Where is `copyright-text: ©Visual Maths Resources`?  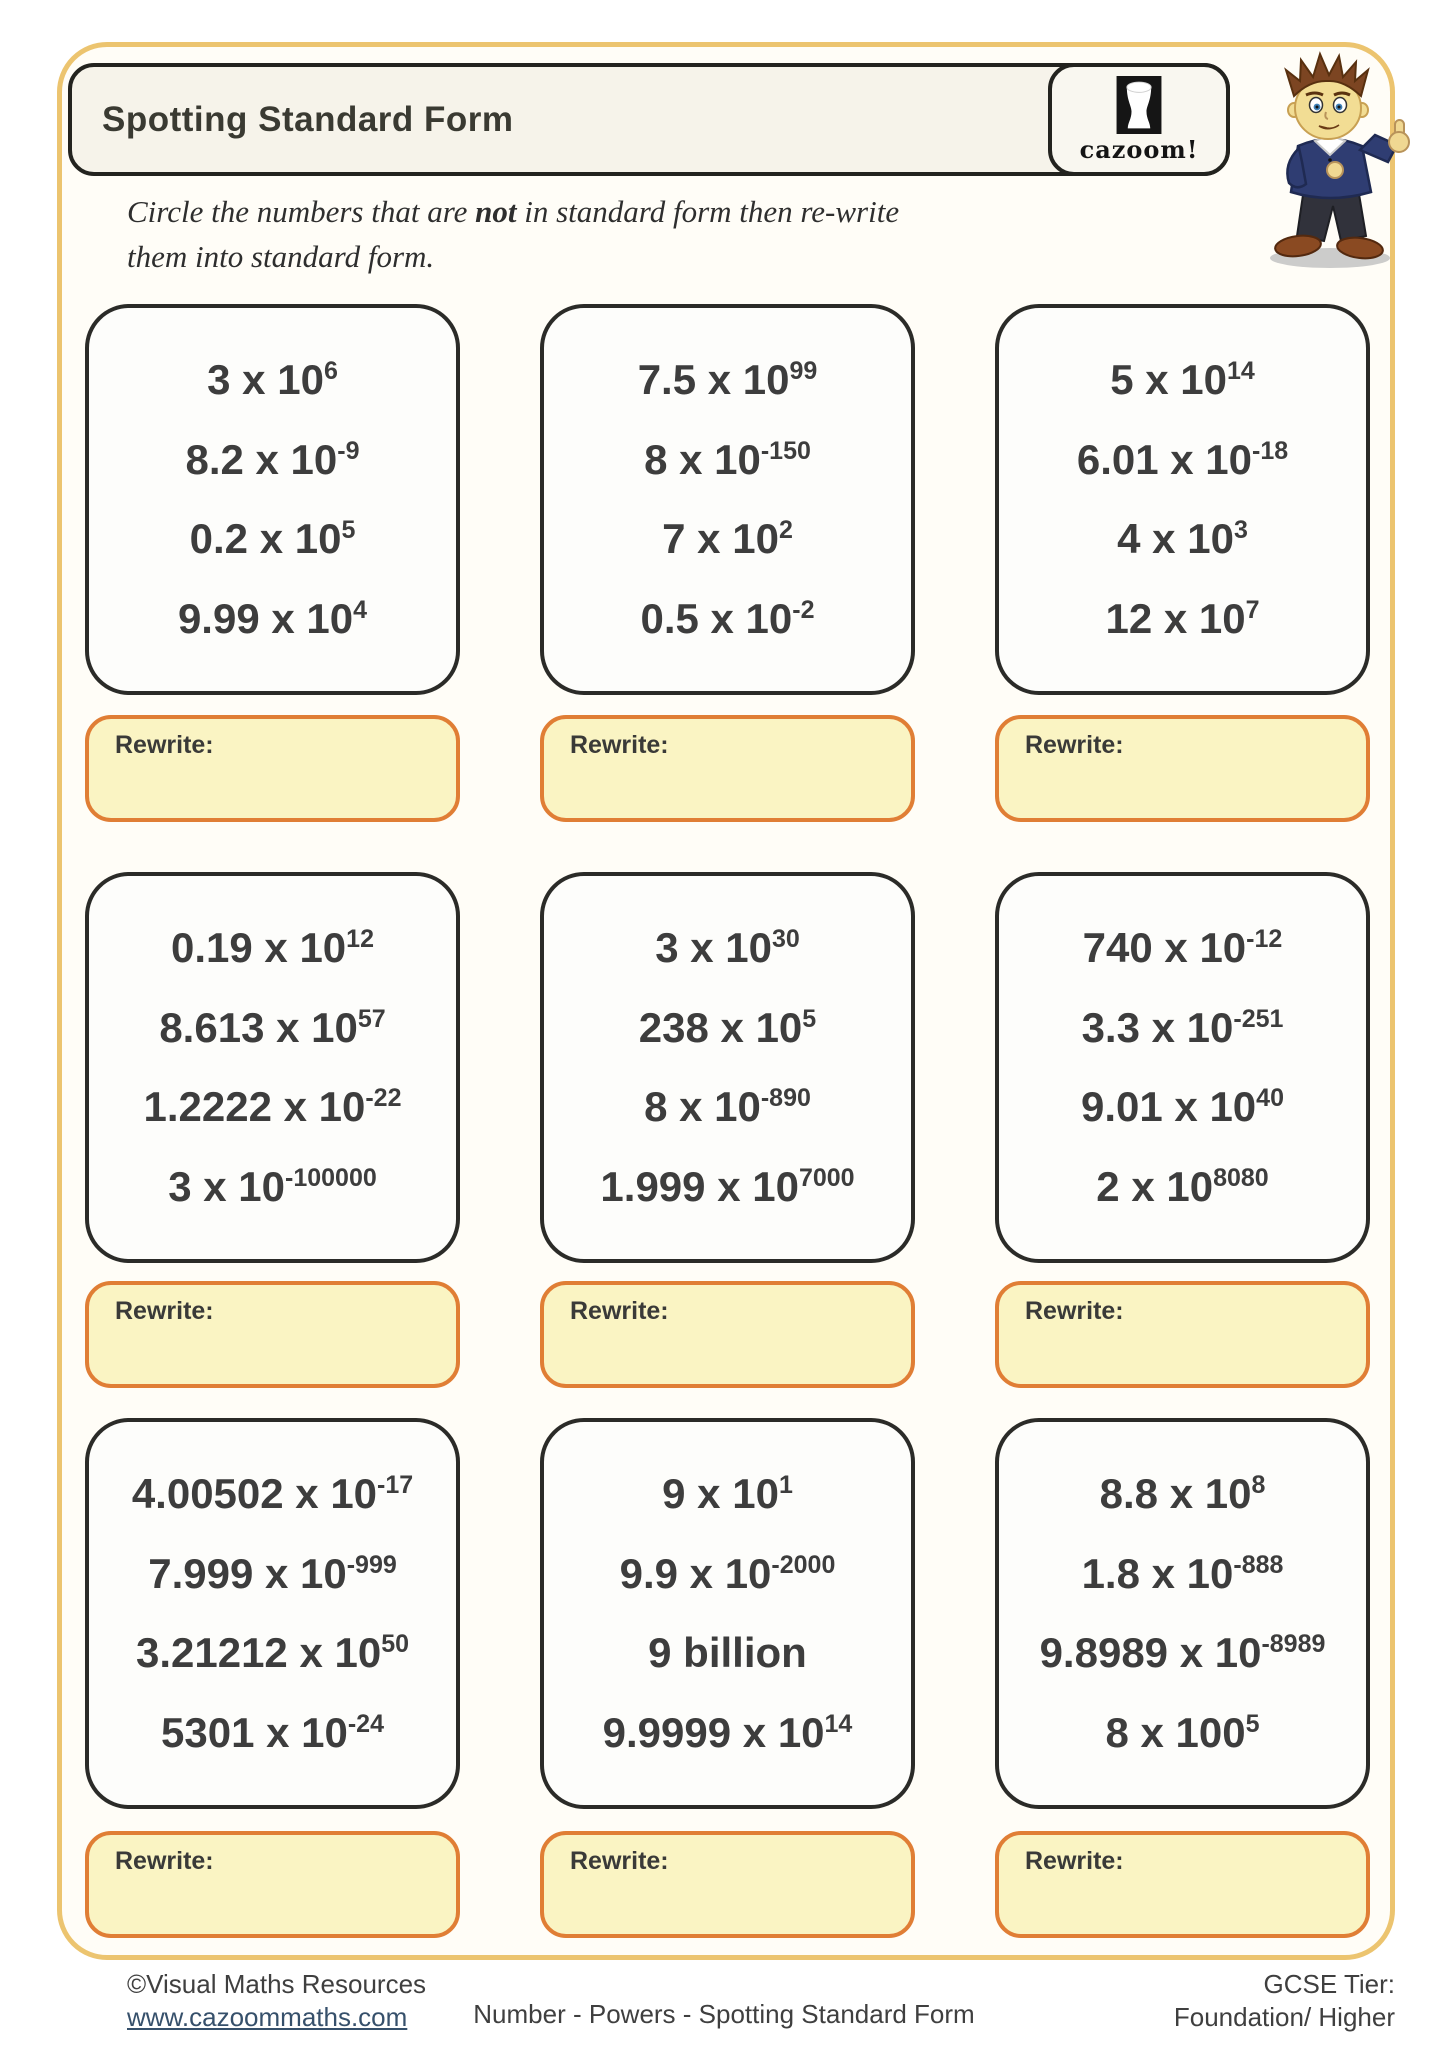 copyright-text: ©Visual Maths Resources is located at coordinates (277, 1984).